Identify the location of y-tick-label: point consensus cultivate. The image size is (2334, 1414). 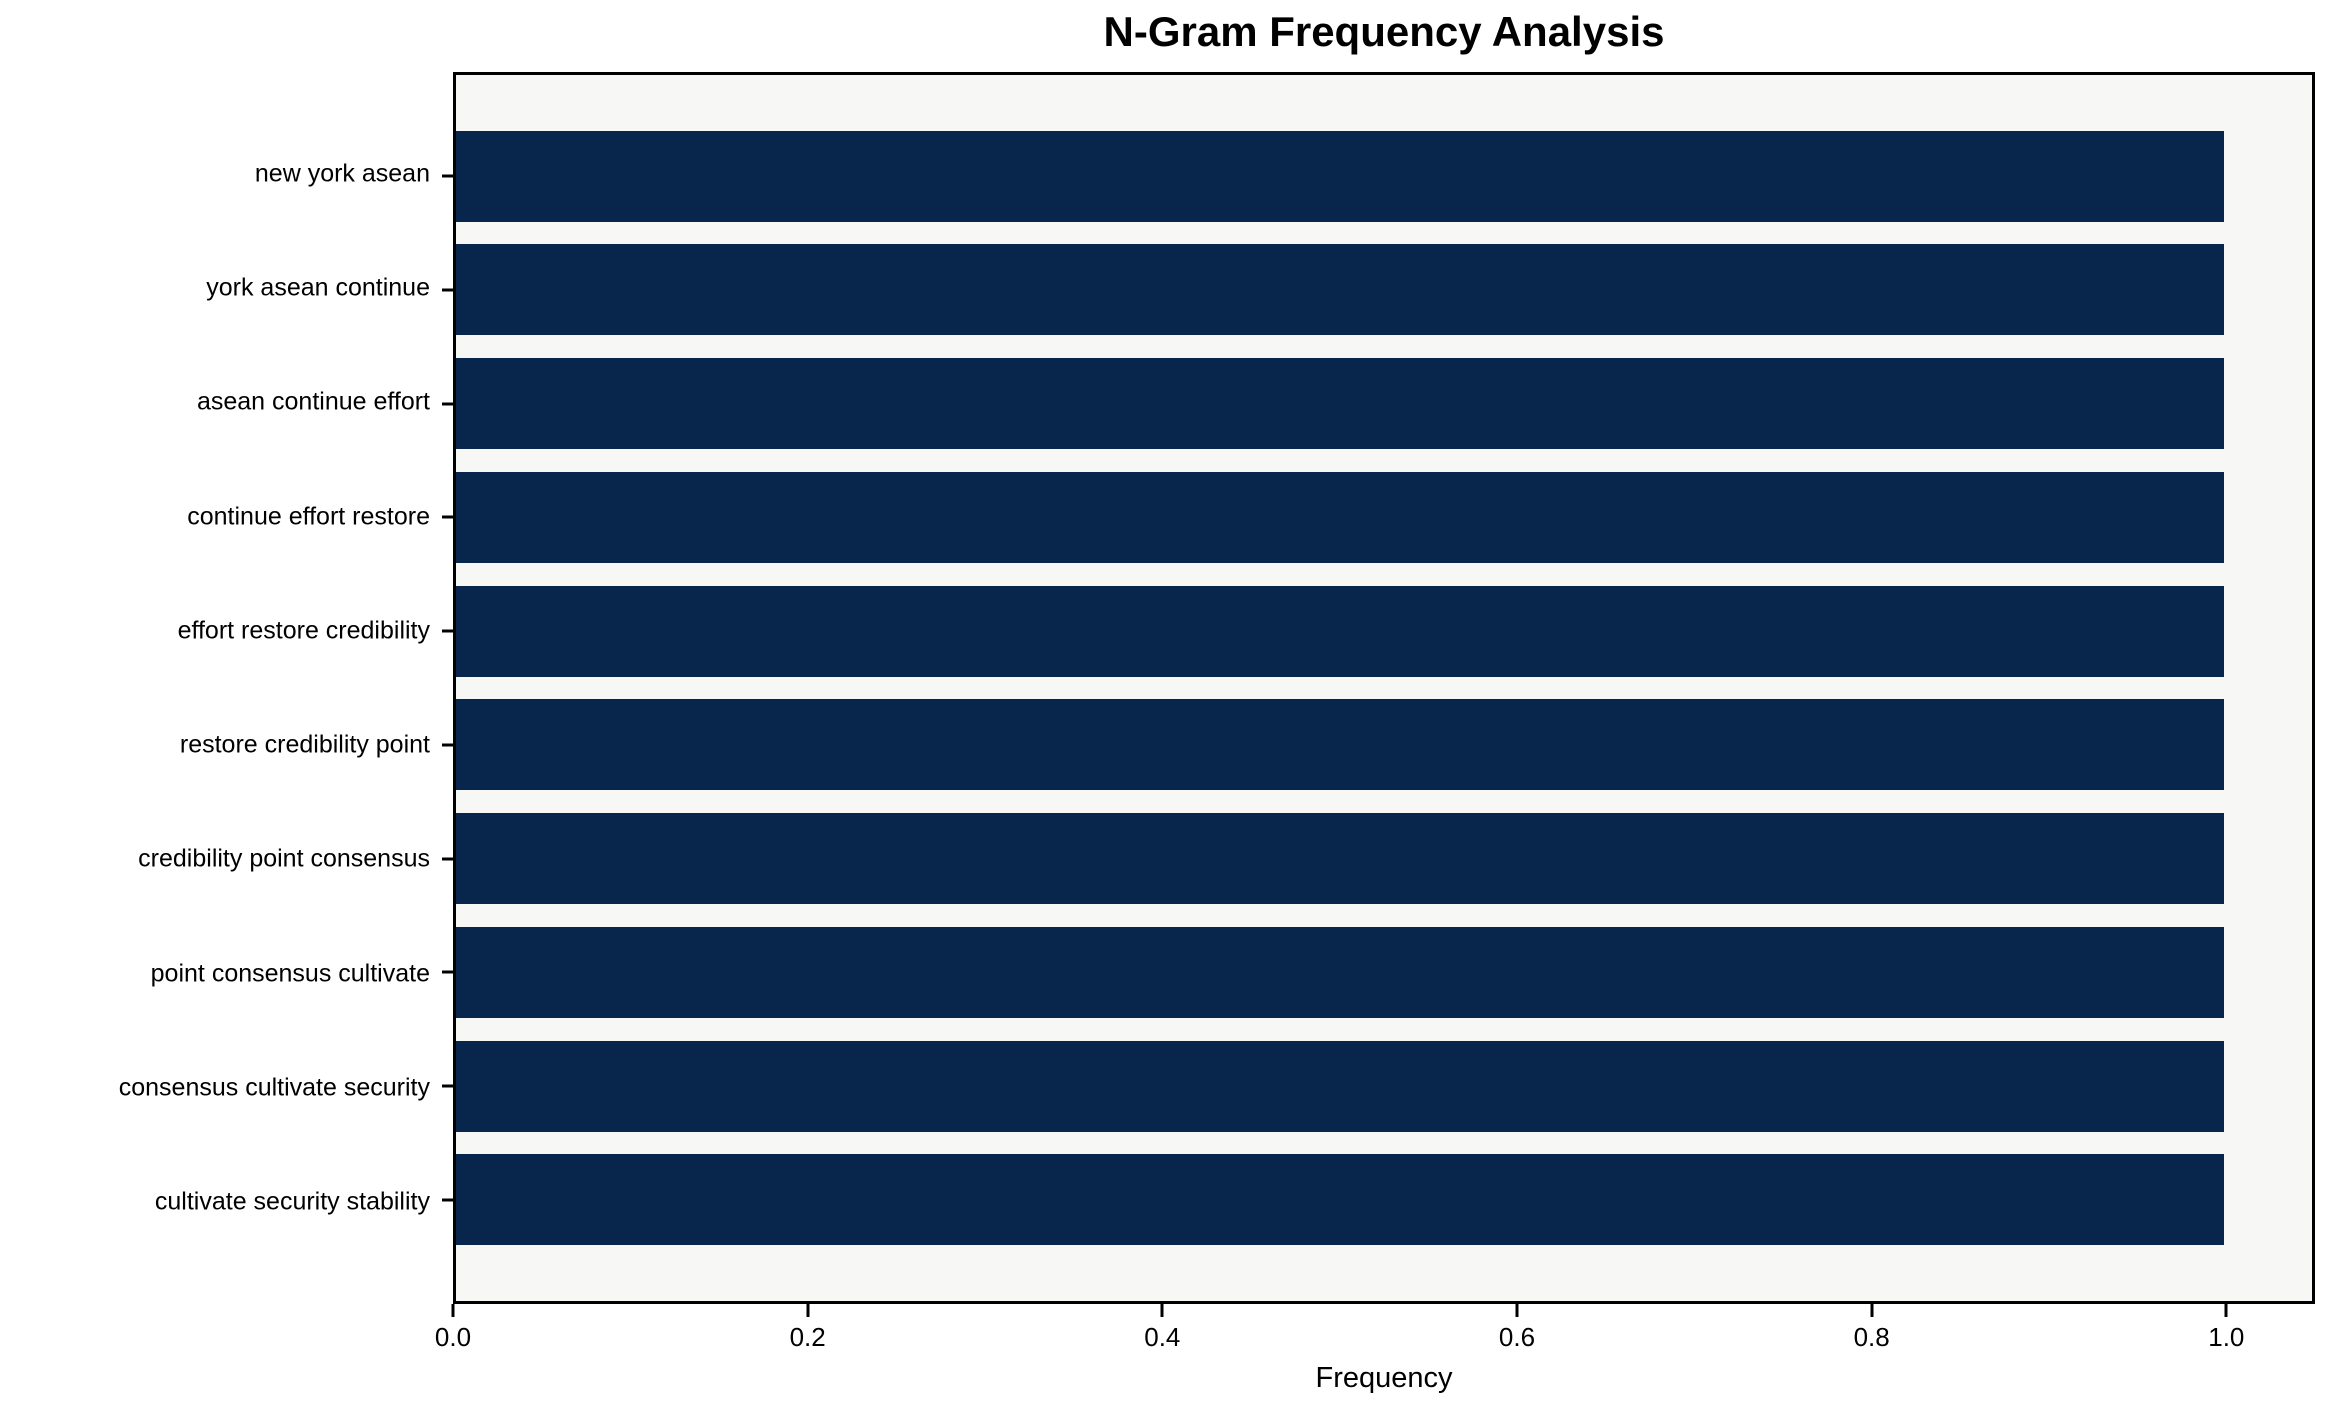
(290, 973).